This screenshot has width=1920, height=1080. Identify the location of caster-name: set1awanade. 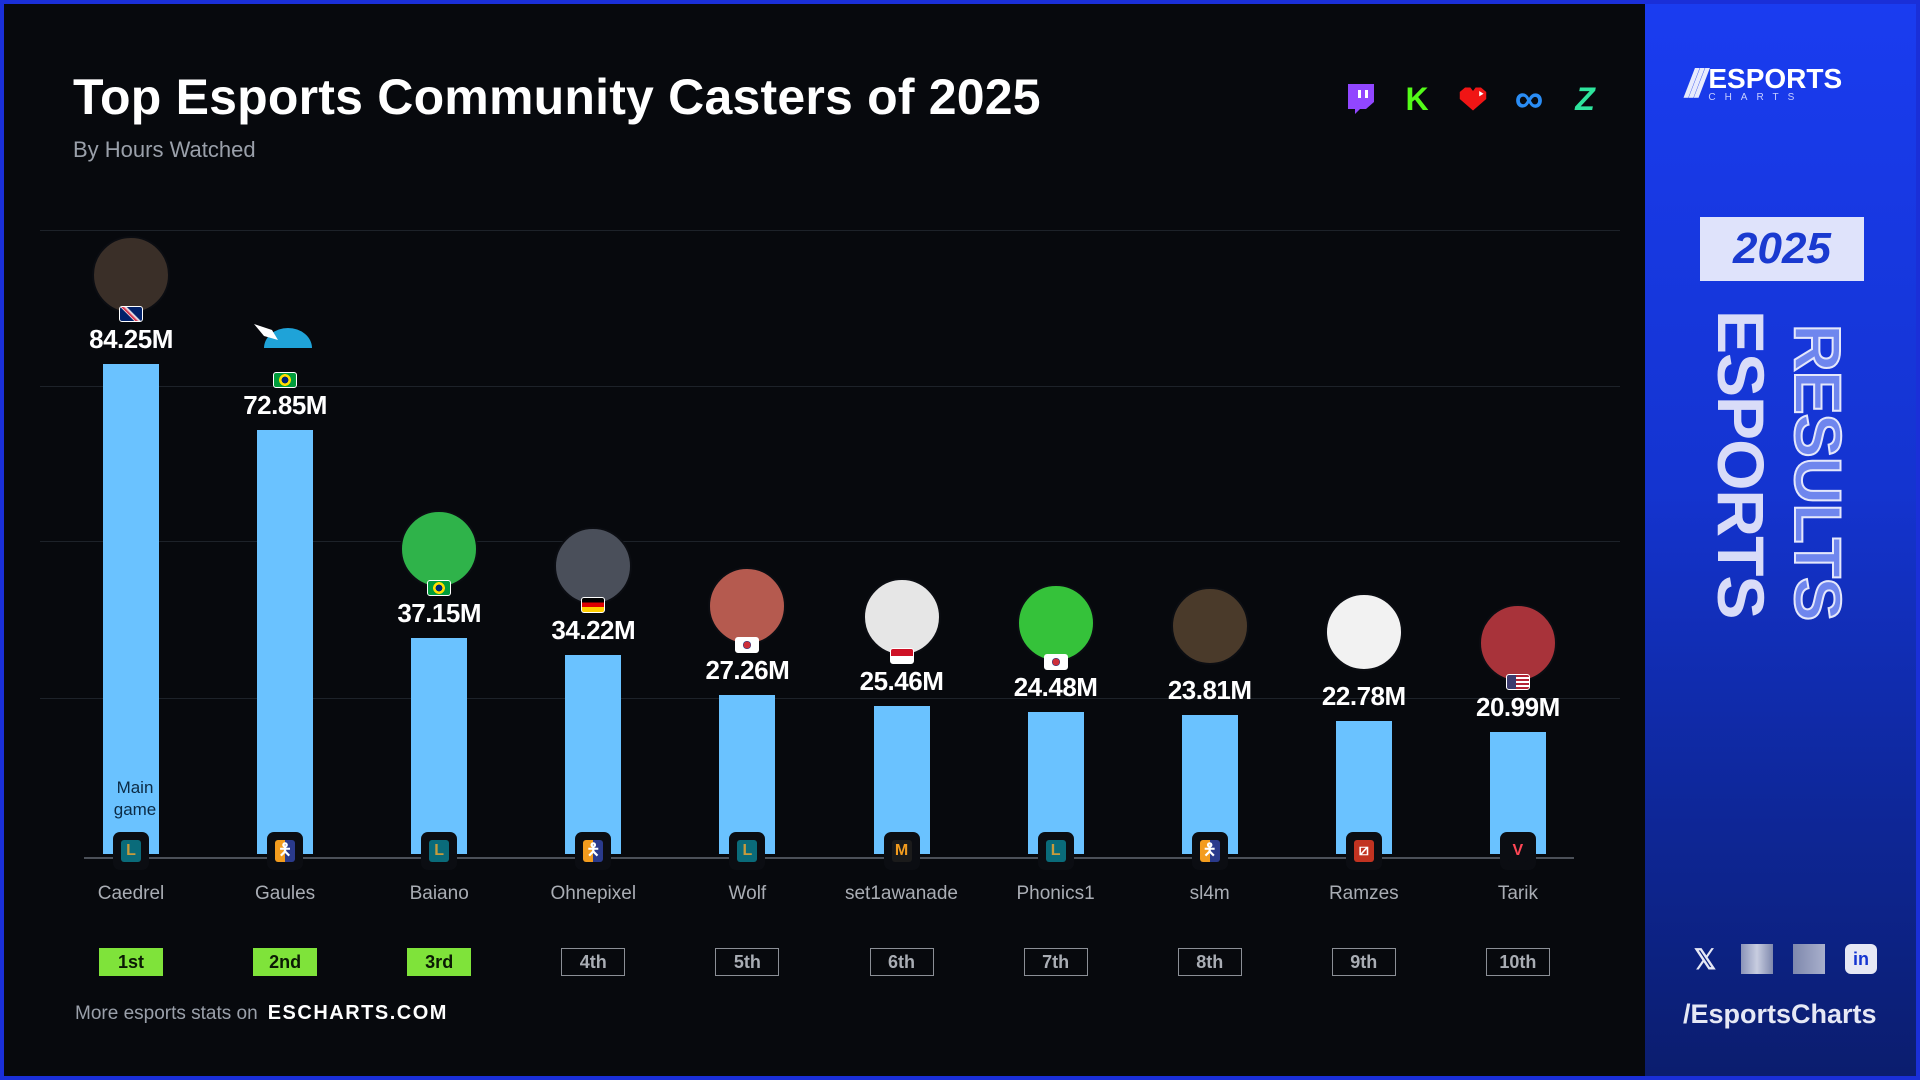
(901, 893).